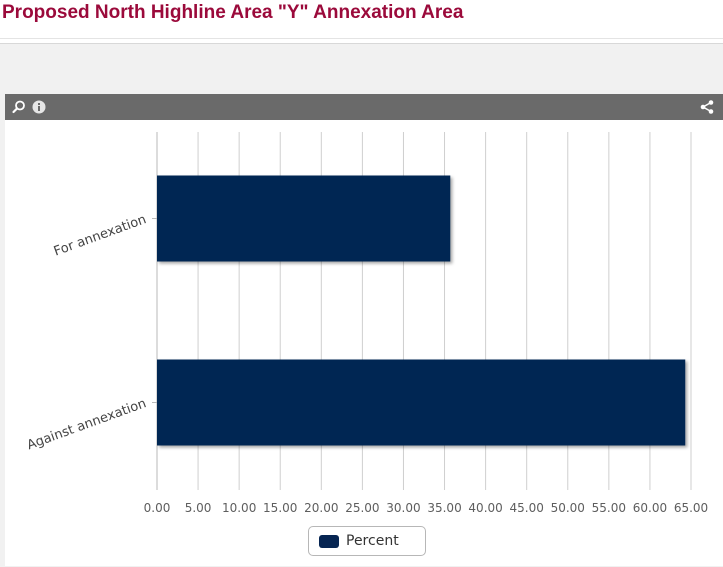 This screenshot has height=567, width=723. What do you see at coordinates (39, 107) in the screenshot?
I see `info-icon` at bounding box center [39, 107].